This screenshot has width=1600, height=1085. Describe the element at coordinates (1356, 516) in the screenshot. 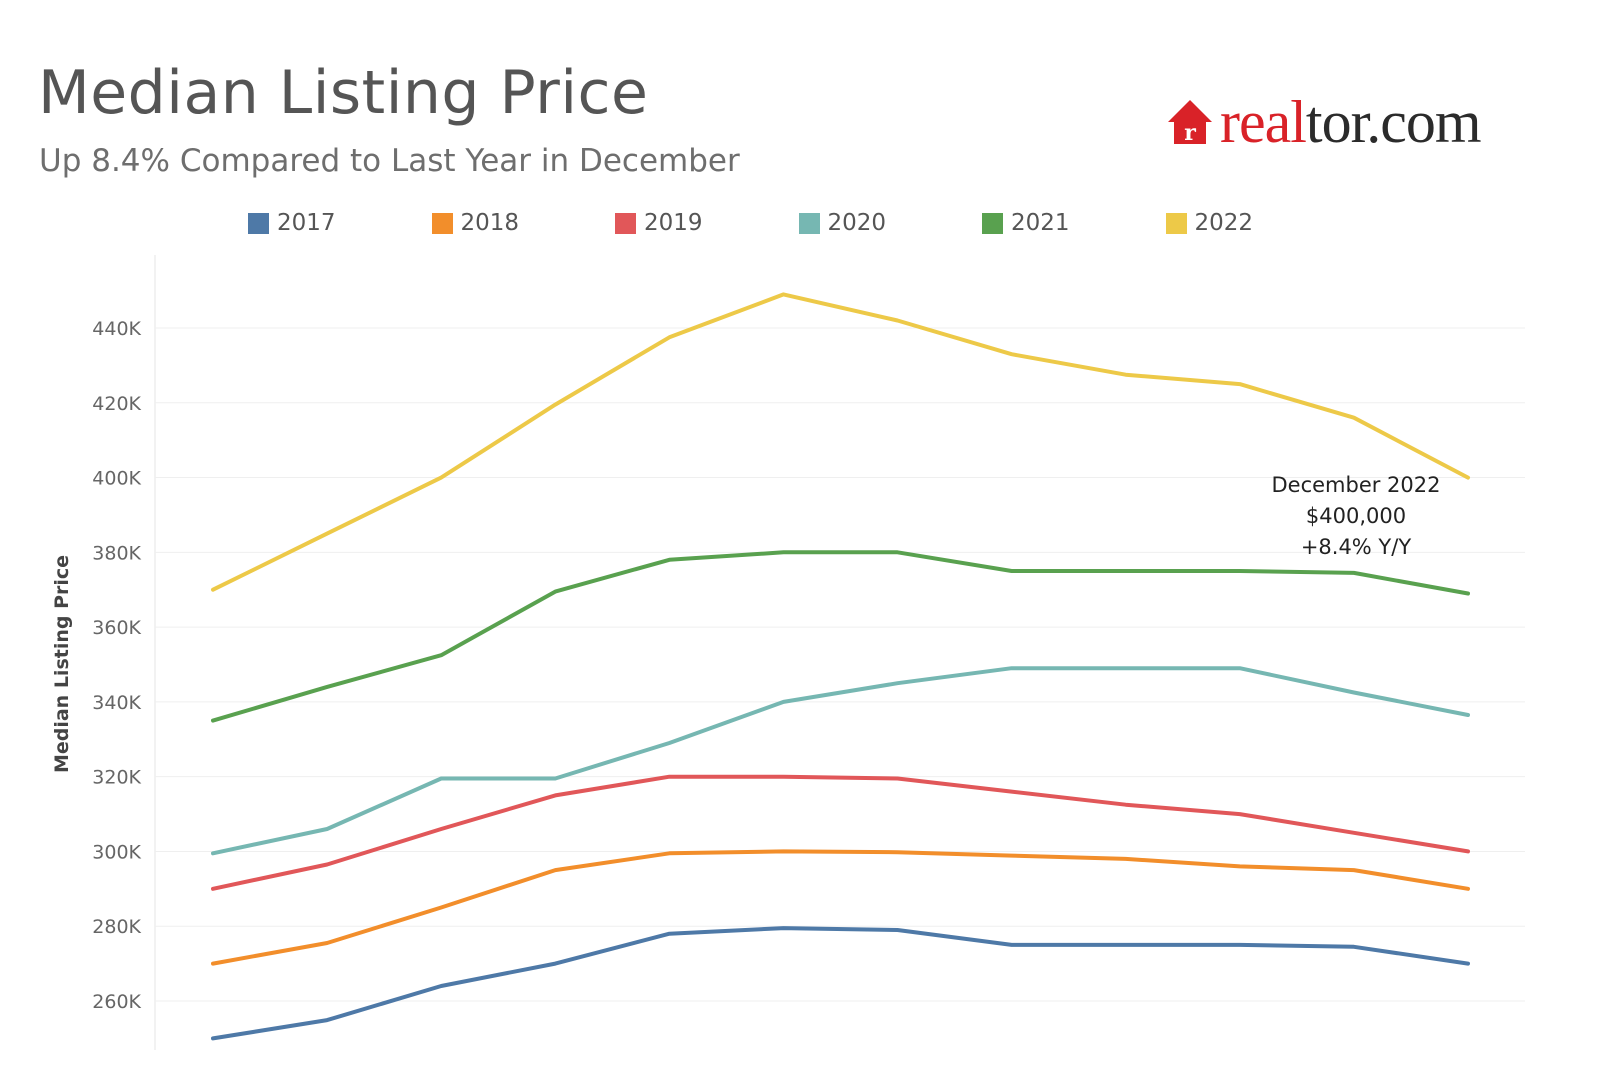

I see `annotation-line-2: $400,000` at that location.